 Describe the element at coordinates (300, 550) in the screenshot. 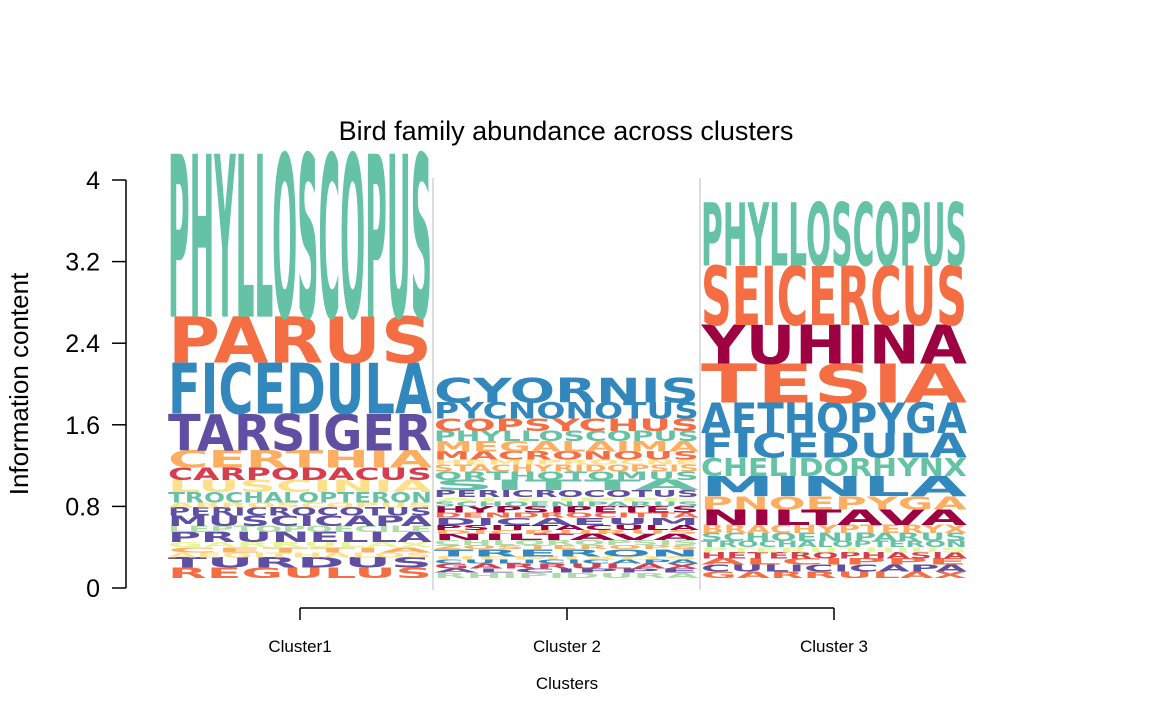

I see `logo-letter-stack: CETTIA` at that location.